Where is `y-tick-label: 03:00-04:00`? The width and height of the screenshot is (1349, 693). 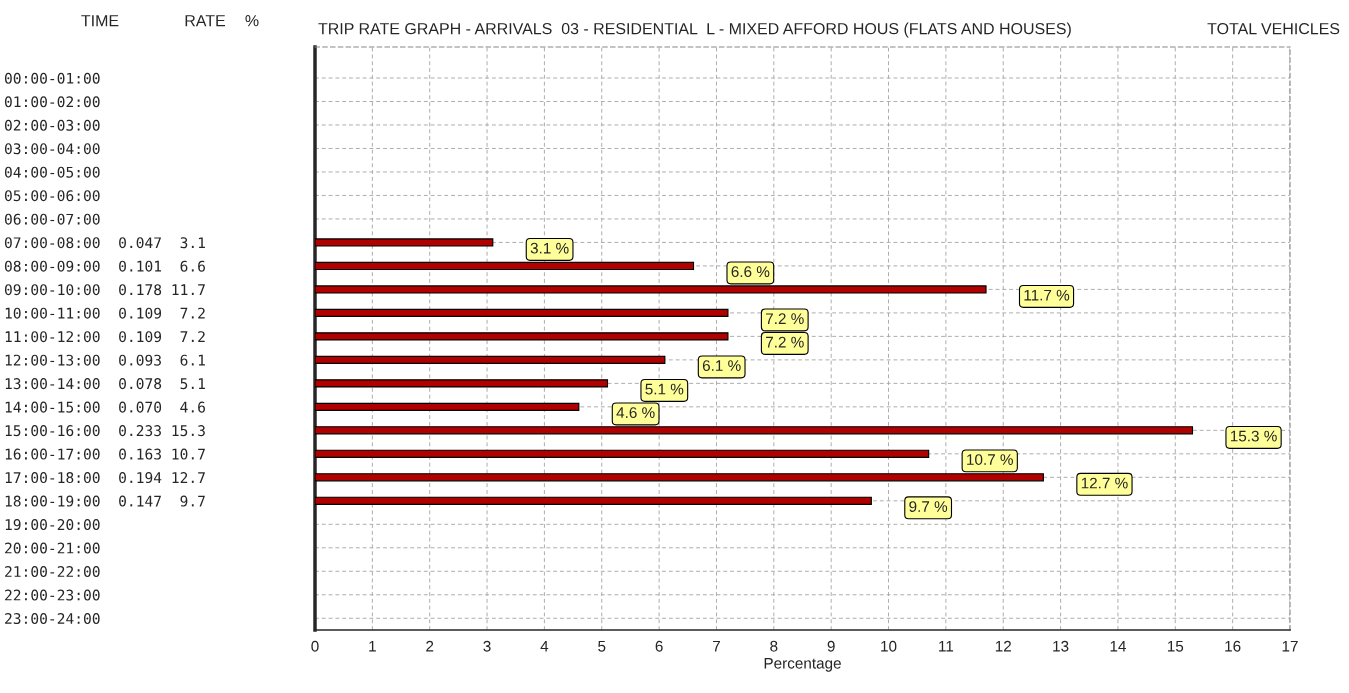 y-tick-label: 03:00-04:00 is located at coordinates (52, 149).